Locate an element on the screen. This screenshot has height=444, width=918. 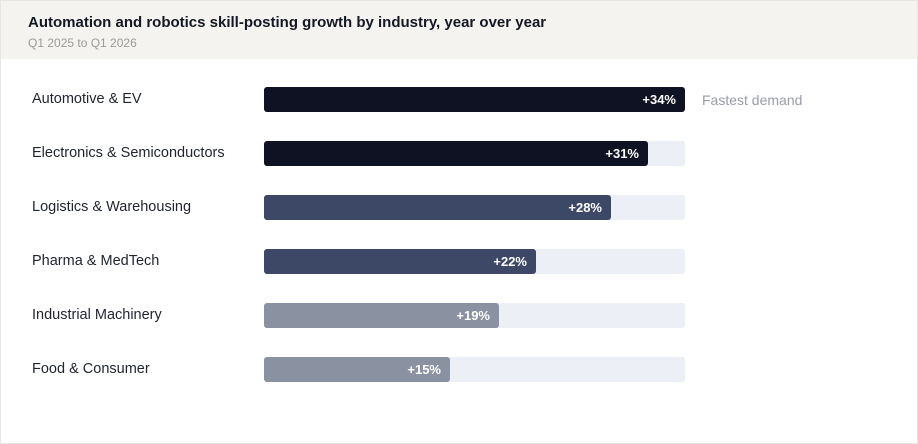
bar-value-label: +28% is located at coordinates (585, 207).